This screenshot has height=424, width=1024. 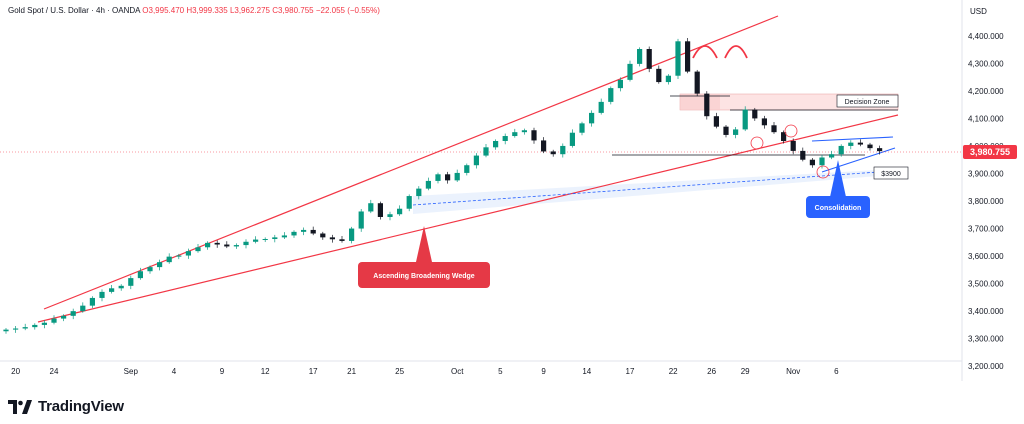 What do you see at coordinates (265, 371) in the screenshot?
I see `x-tick-label: 12` at bounding box center [265, 371].